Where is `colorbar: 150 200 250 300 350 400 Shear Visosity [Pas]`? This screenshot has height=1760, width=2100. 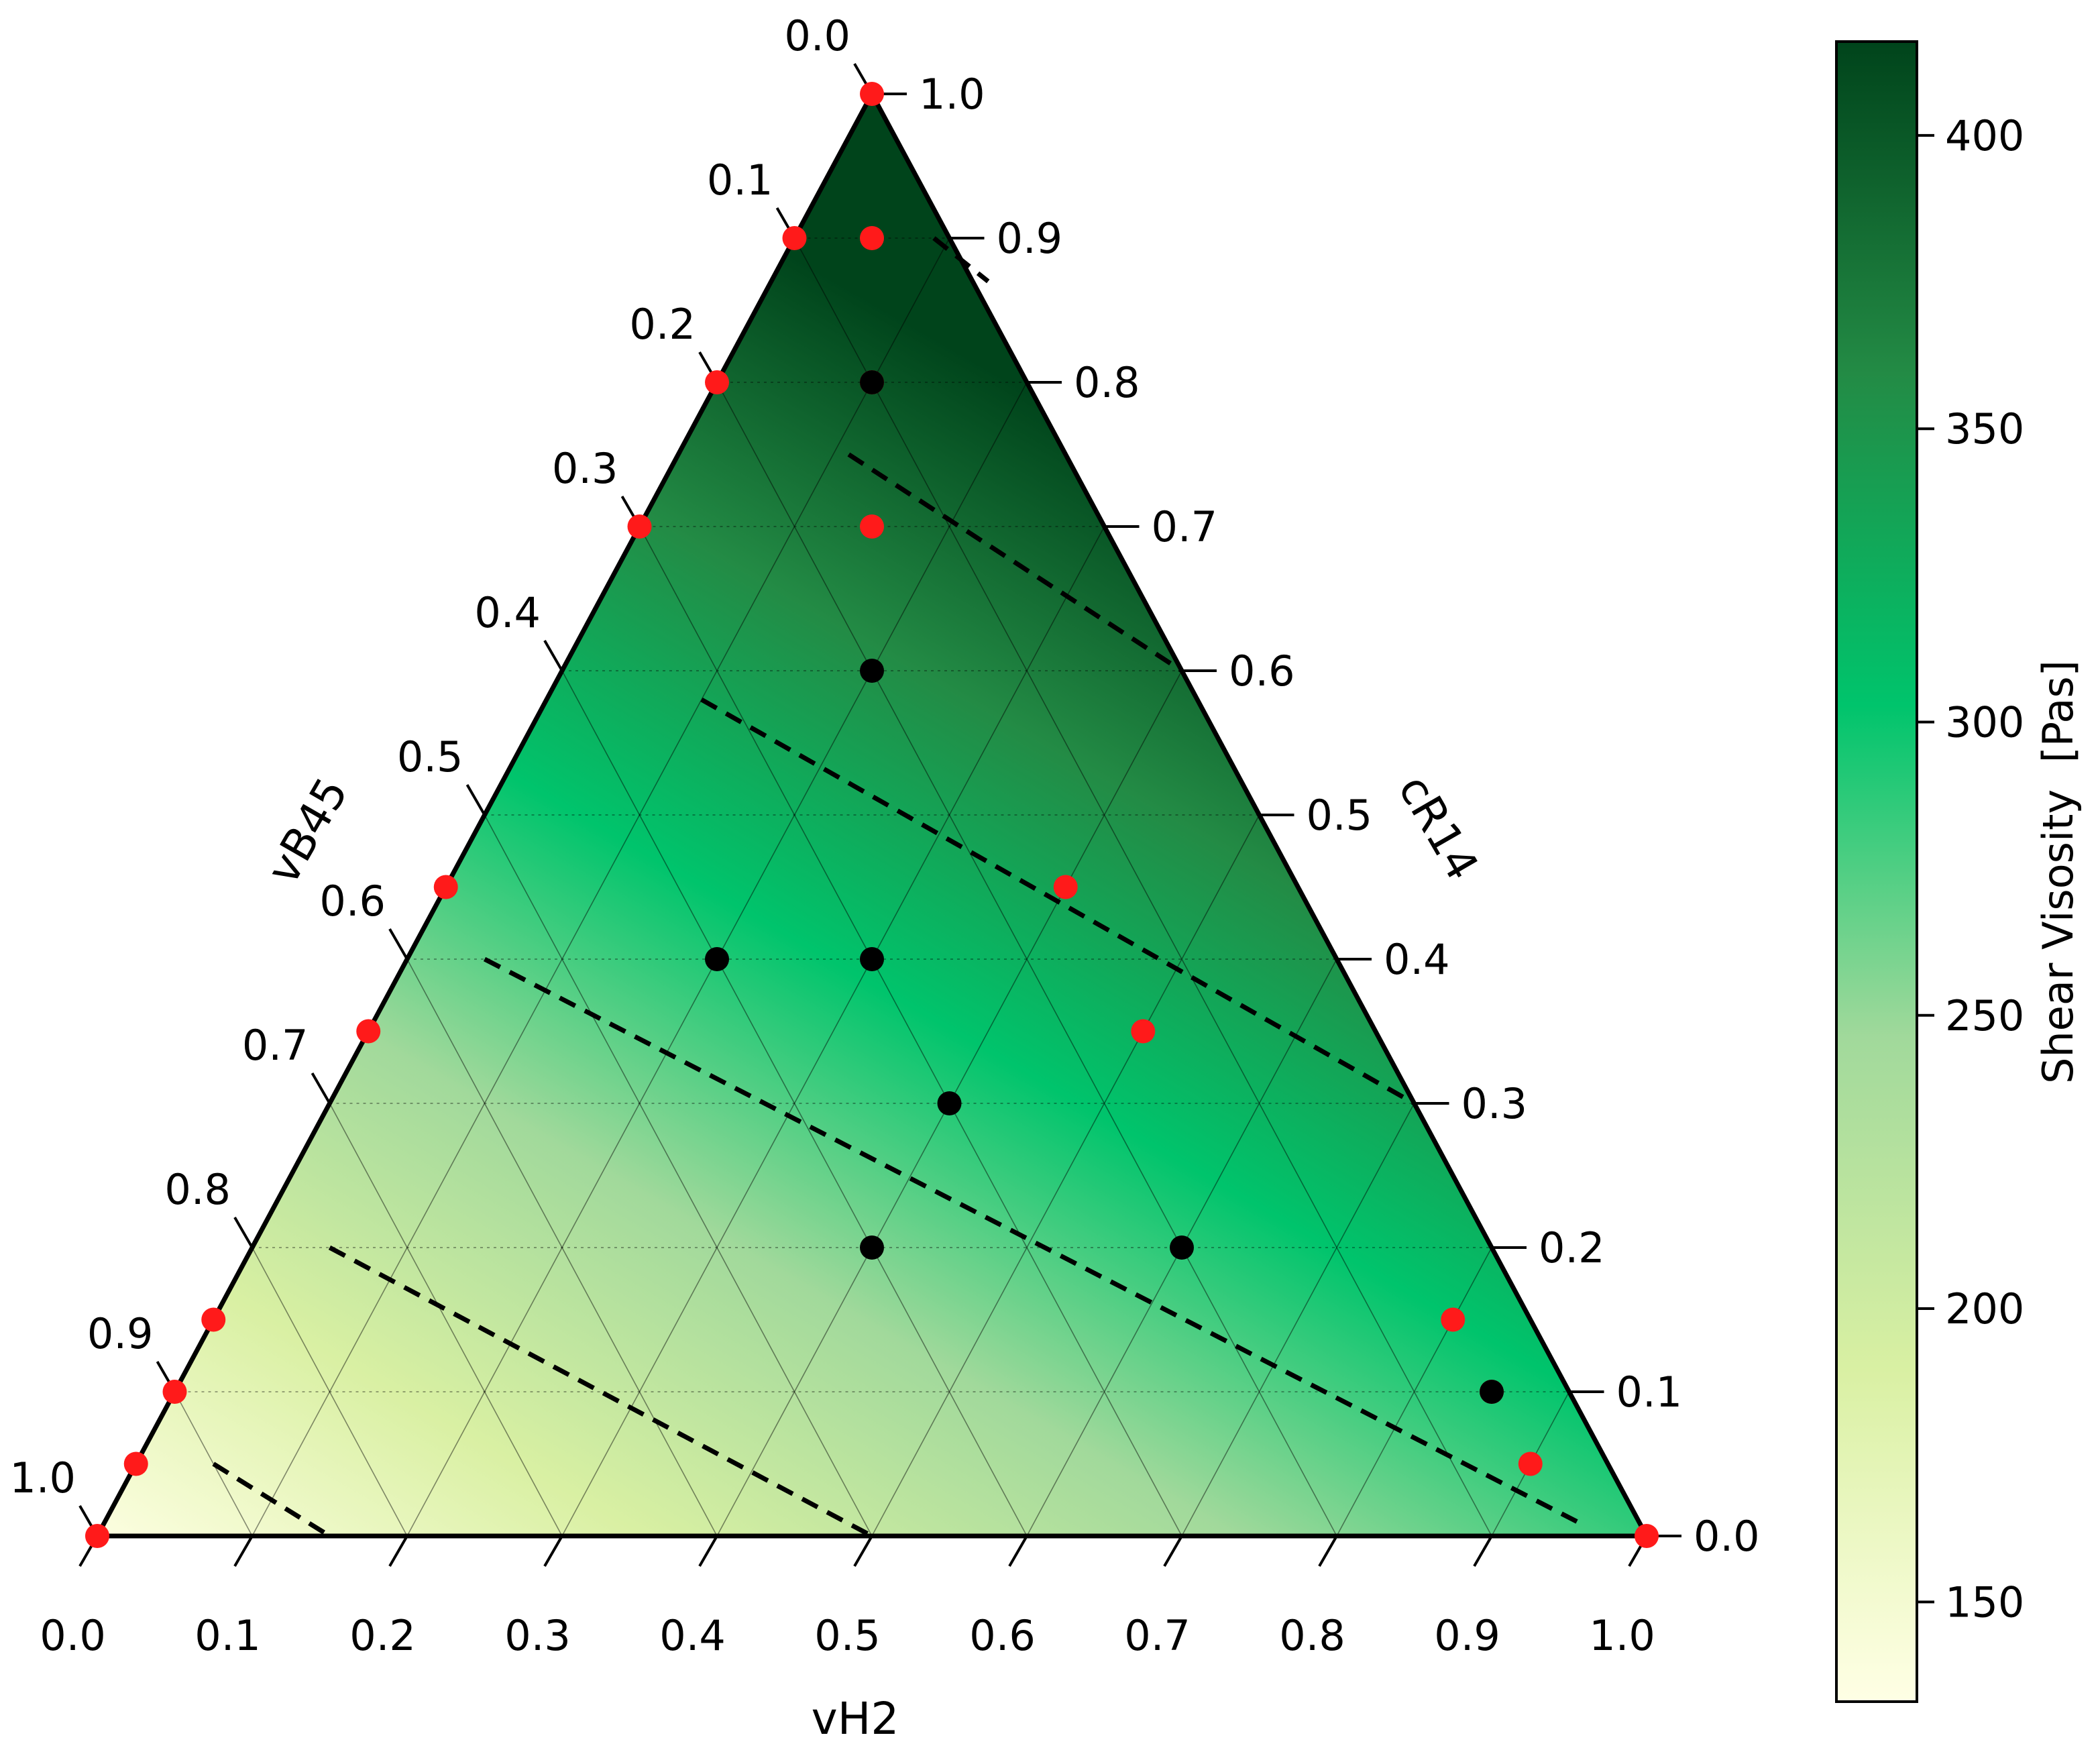
colorbar: 150 200 250 300 350 400 Shear Visosity [Pas] is located at coordinates (1959, 872).